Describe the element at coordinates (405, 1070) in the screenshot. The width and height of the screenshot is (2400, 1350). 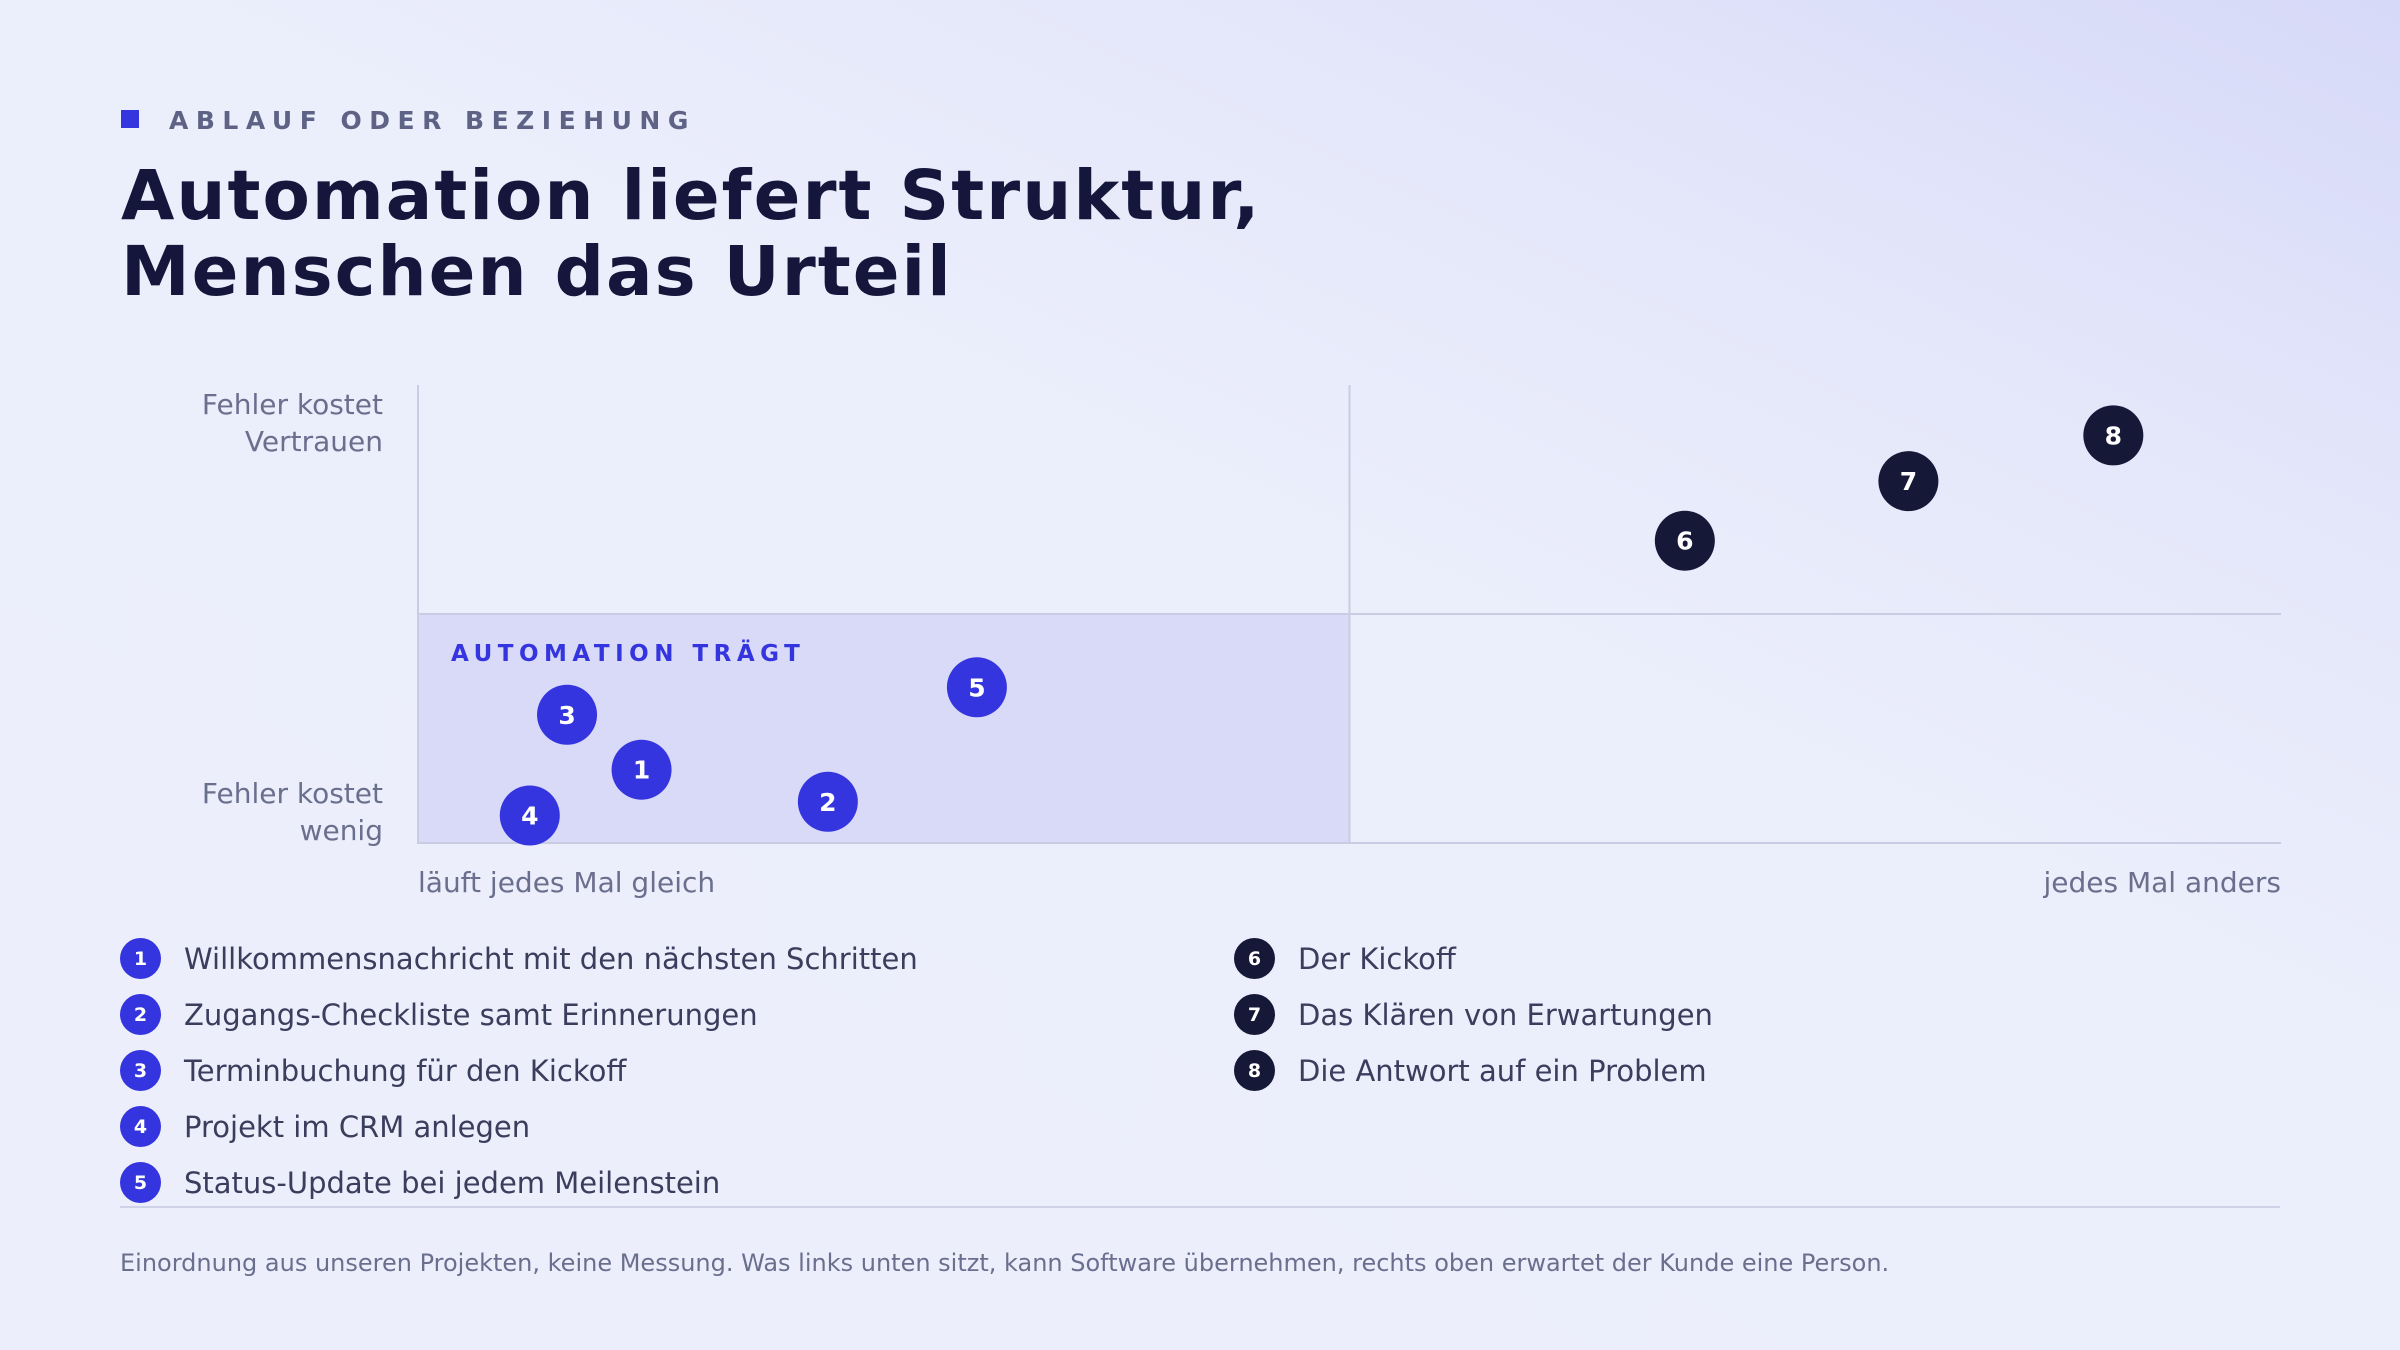
I see `legend-label: Terminbuchung für den Kickoff` at that location.